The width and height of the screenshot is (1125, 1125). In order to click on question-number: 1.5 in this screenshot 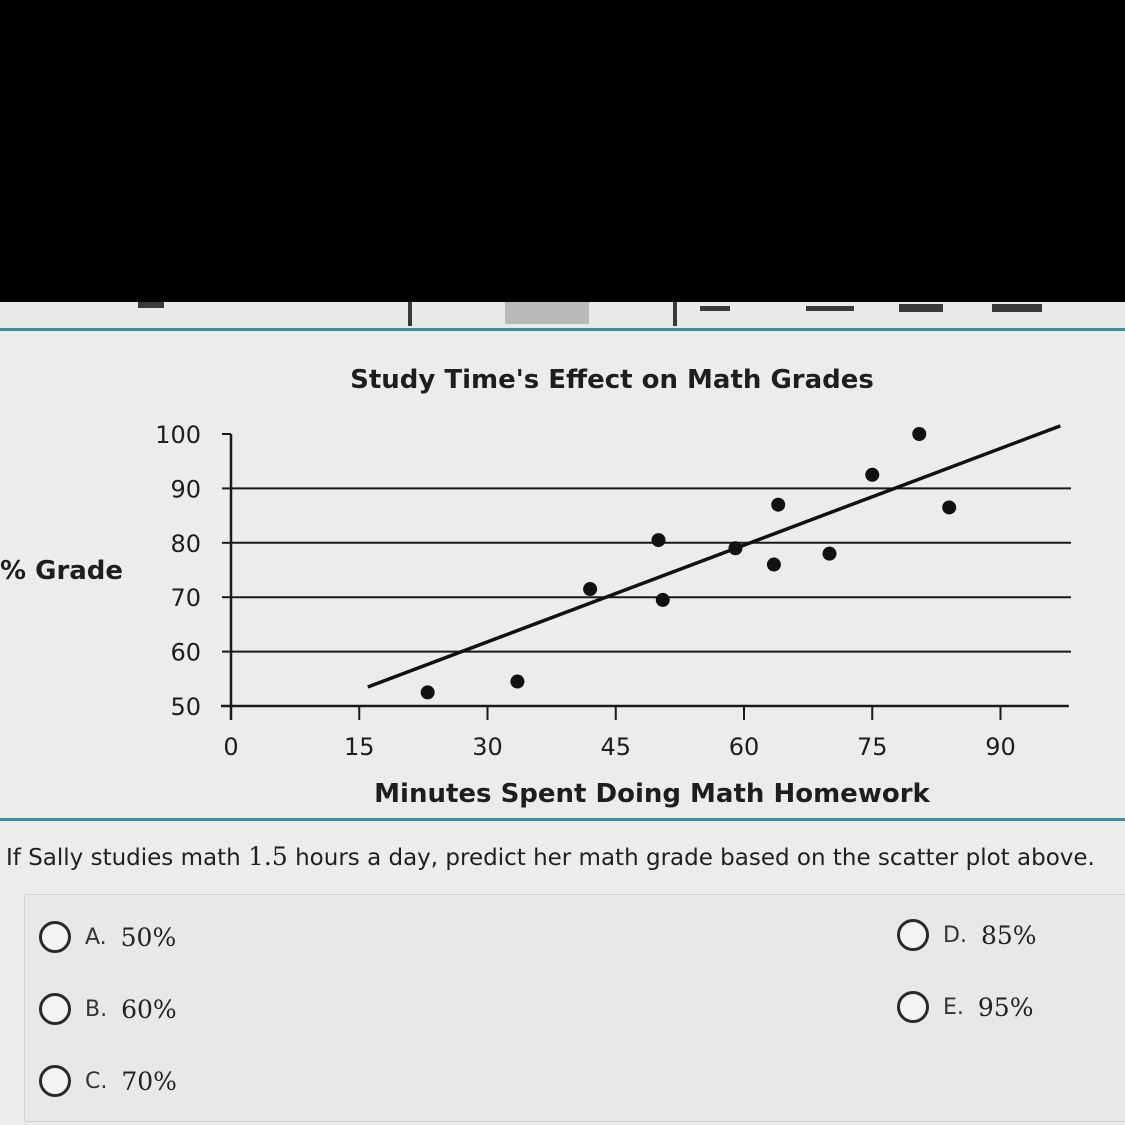, I will do `click(268, 856)`.